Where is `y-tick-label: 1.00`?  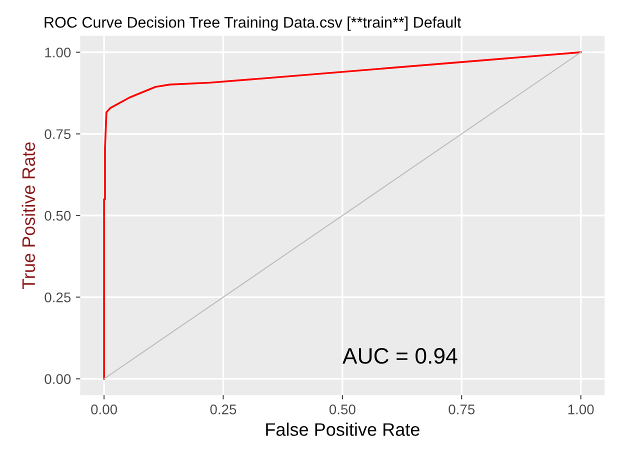
y-tick-label: 1.00 is located at coordinates (58, 53).